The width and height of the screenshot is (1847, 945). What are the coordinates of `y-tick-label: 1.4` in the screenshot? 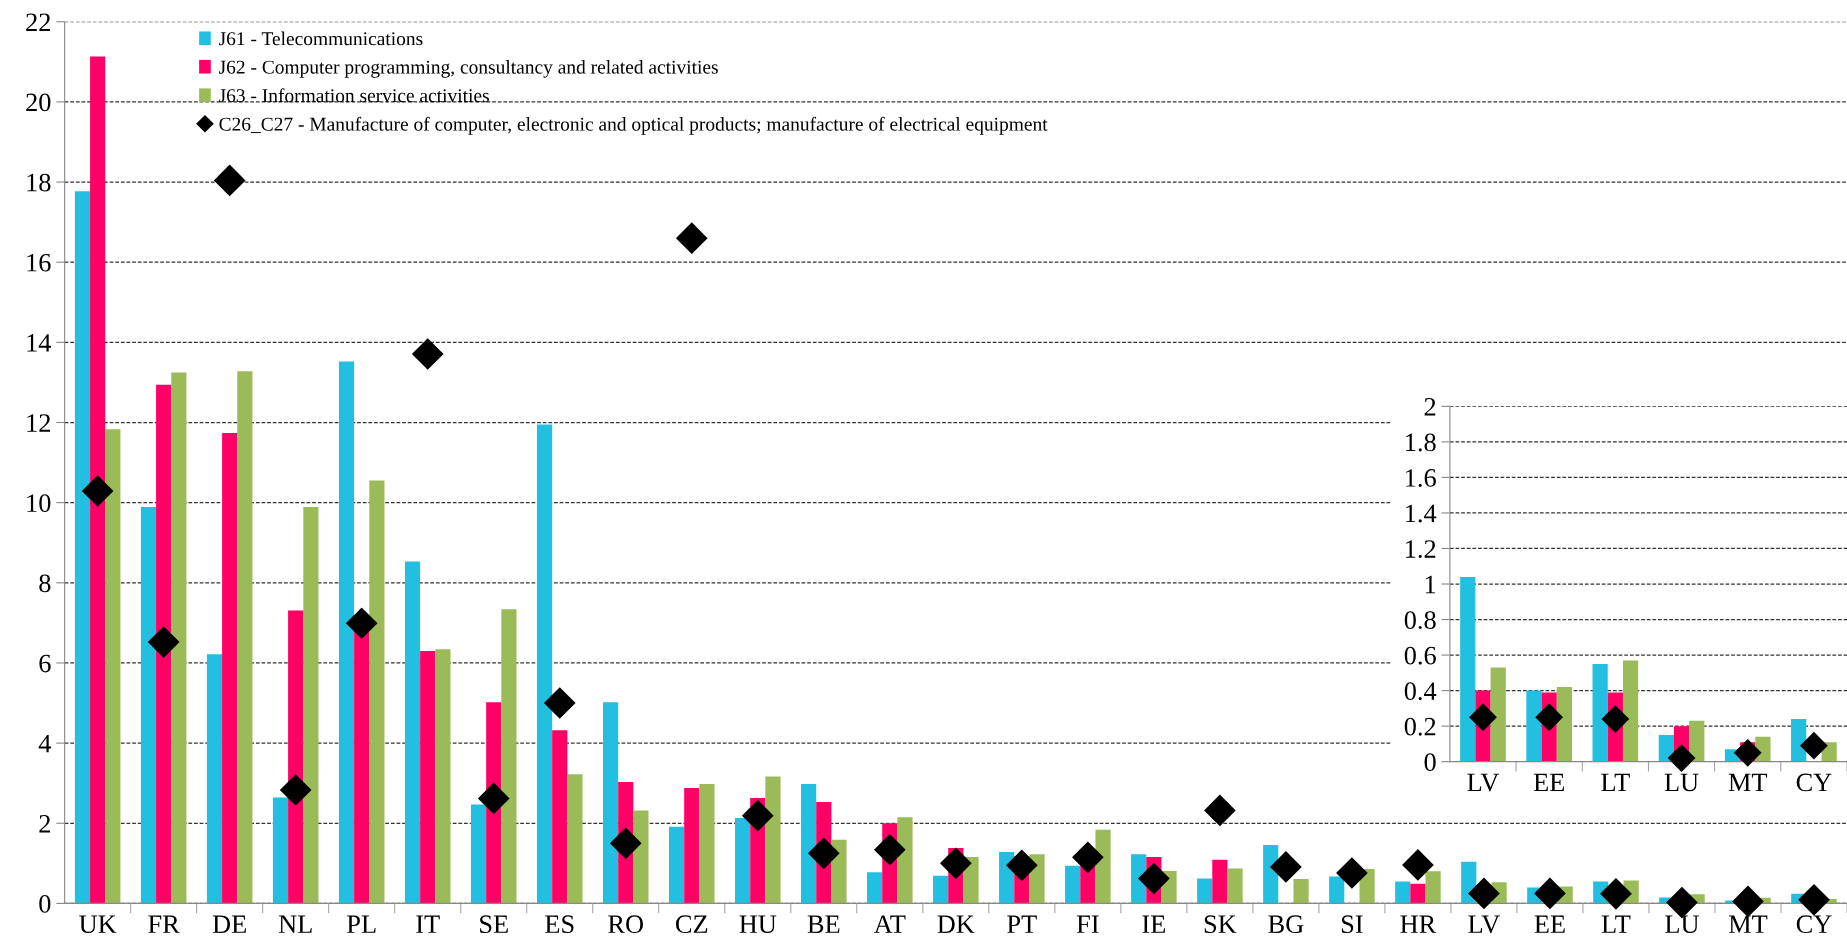 It's located at (1421, 513).